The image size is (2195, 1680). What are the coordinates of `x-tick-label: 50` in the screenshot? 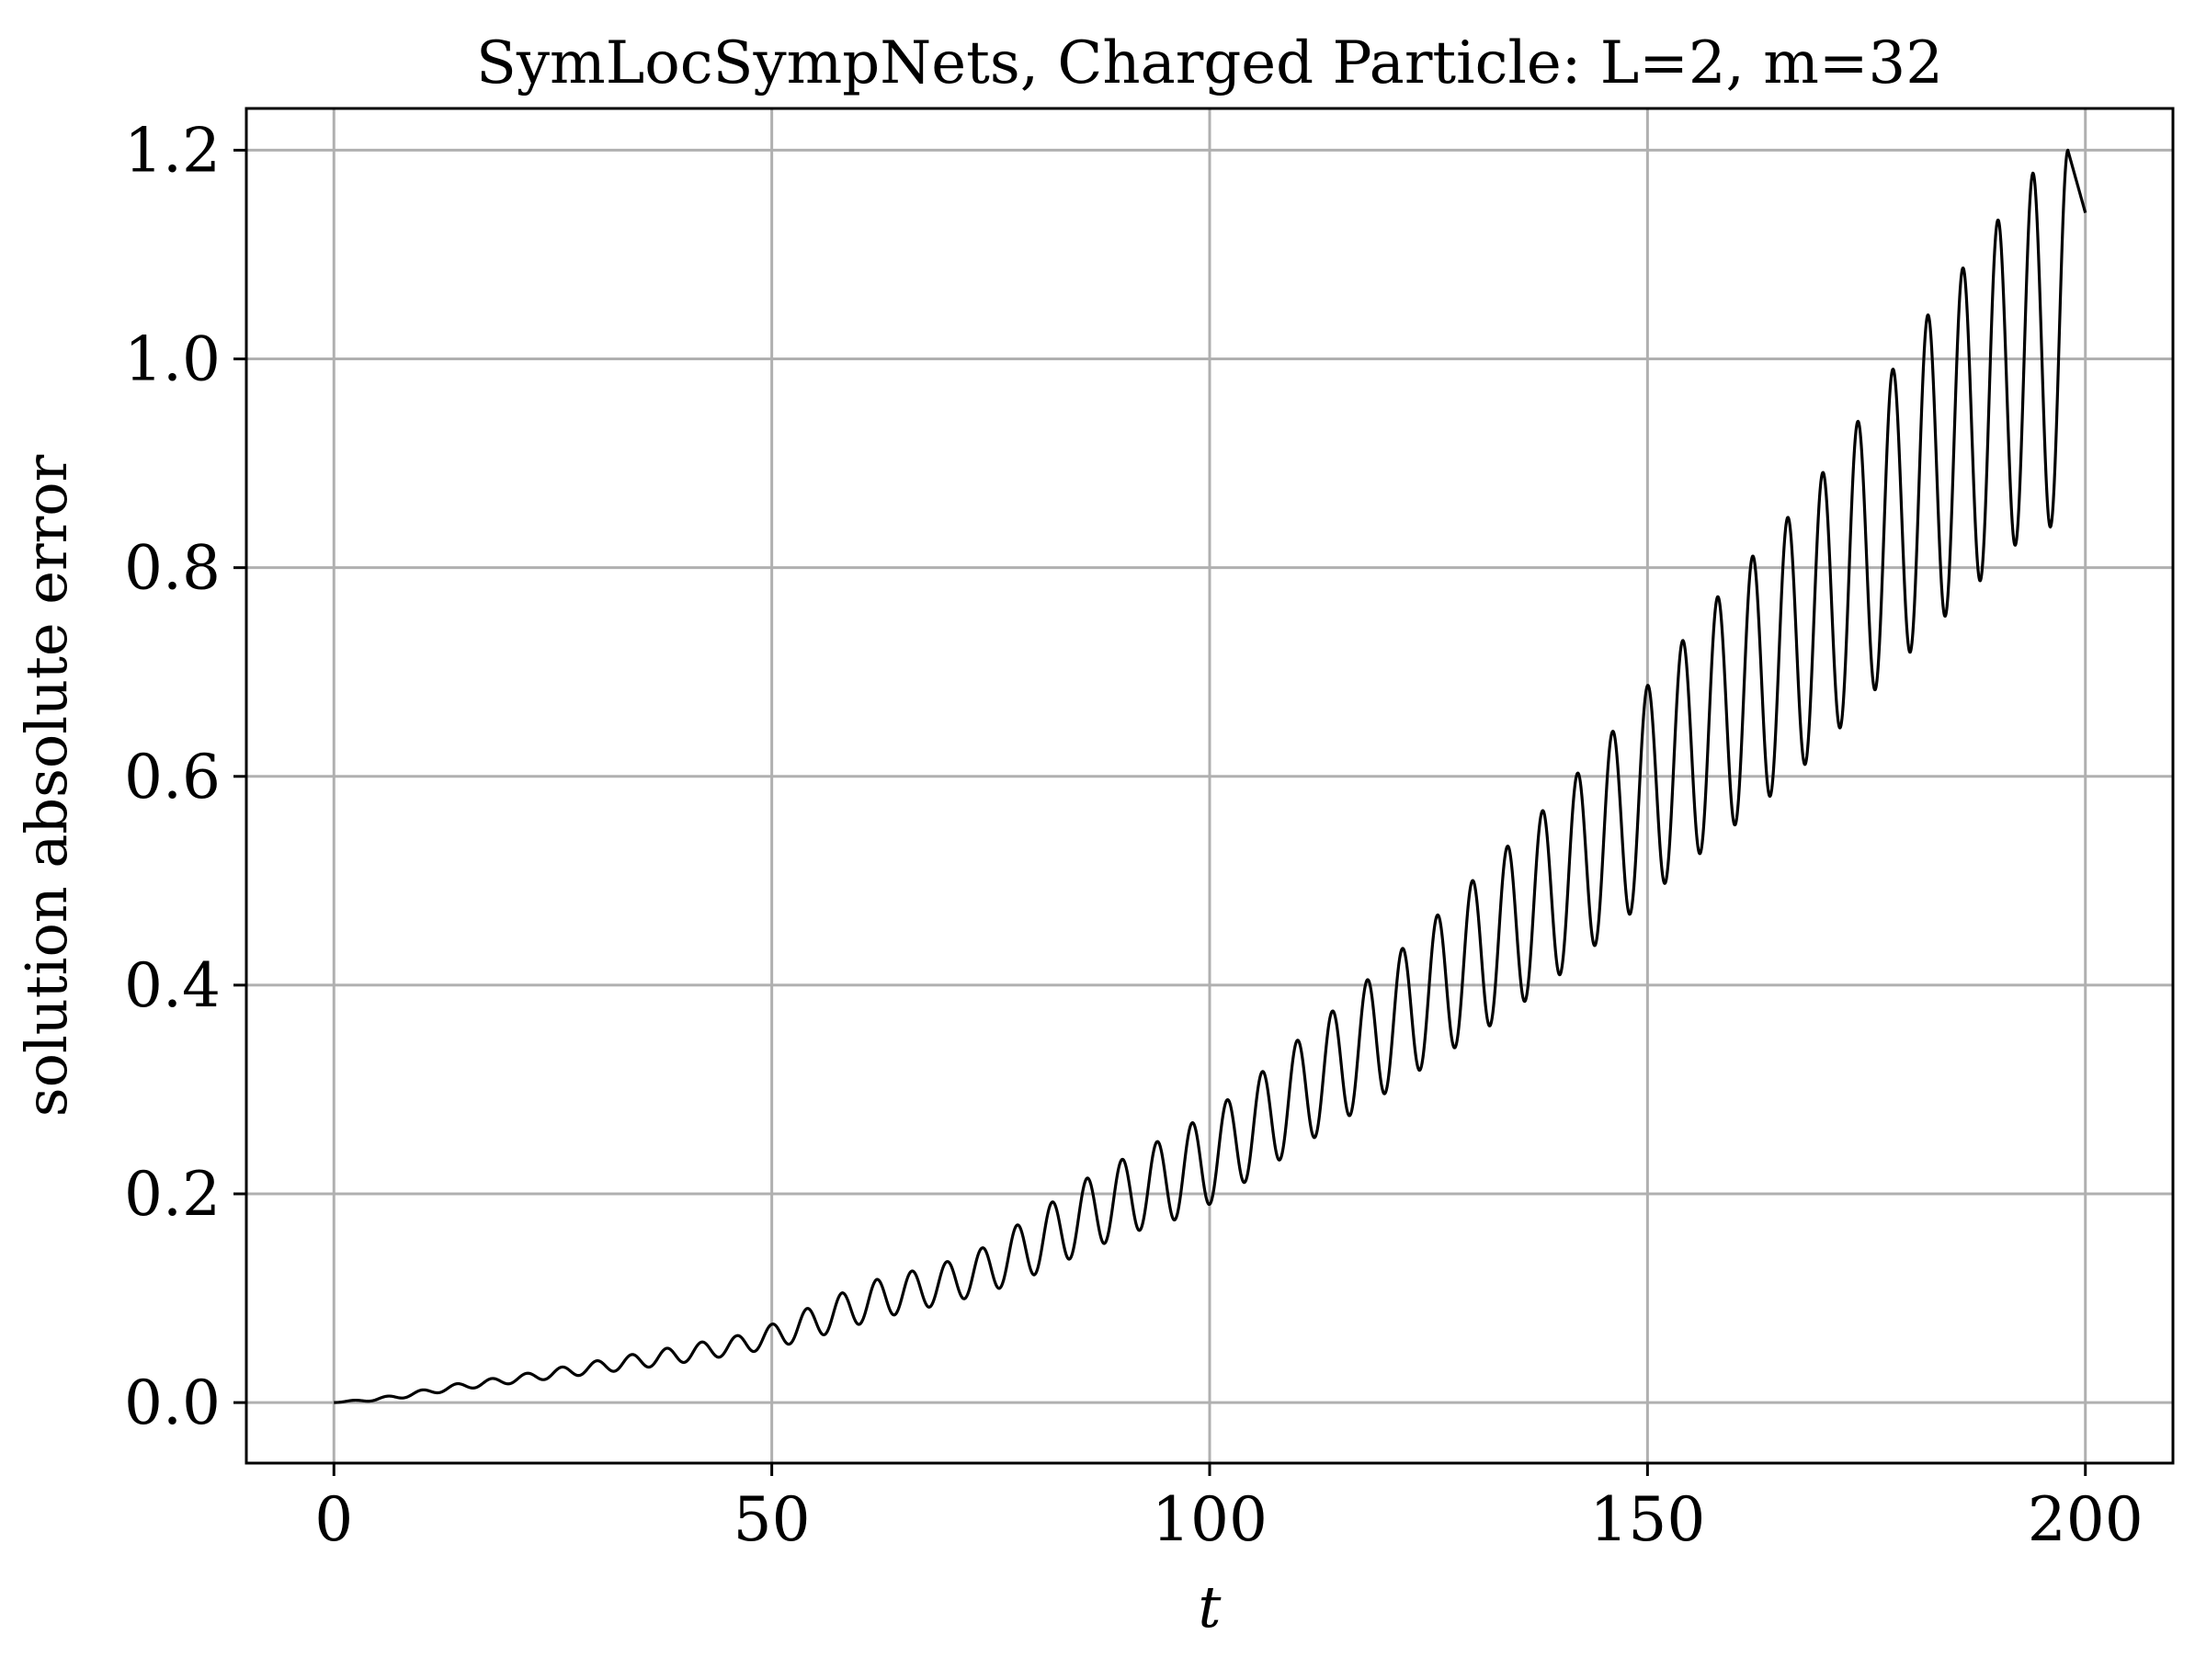 It's located at (772, 1519).